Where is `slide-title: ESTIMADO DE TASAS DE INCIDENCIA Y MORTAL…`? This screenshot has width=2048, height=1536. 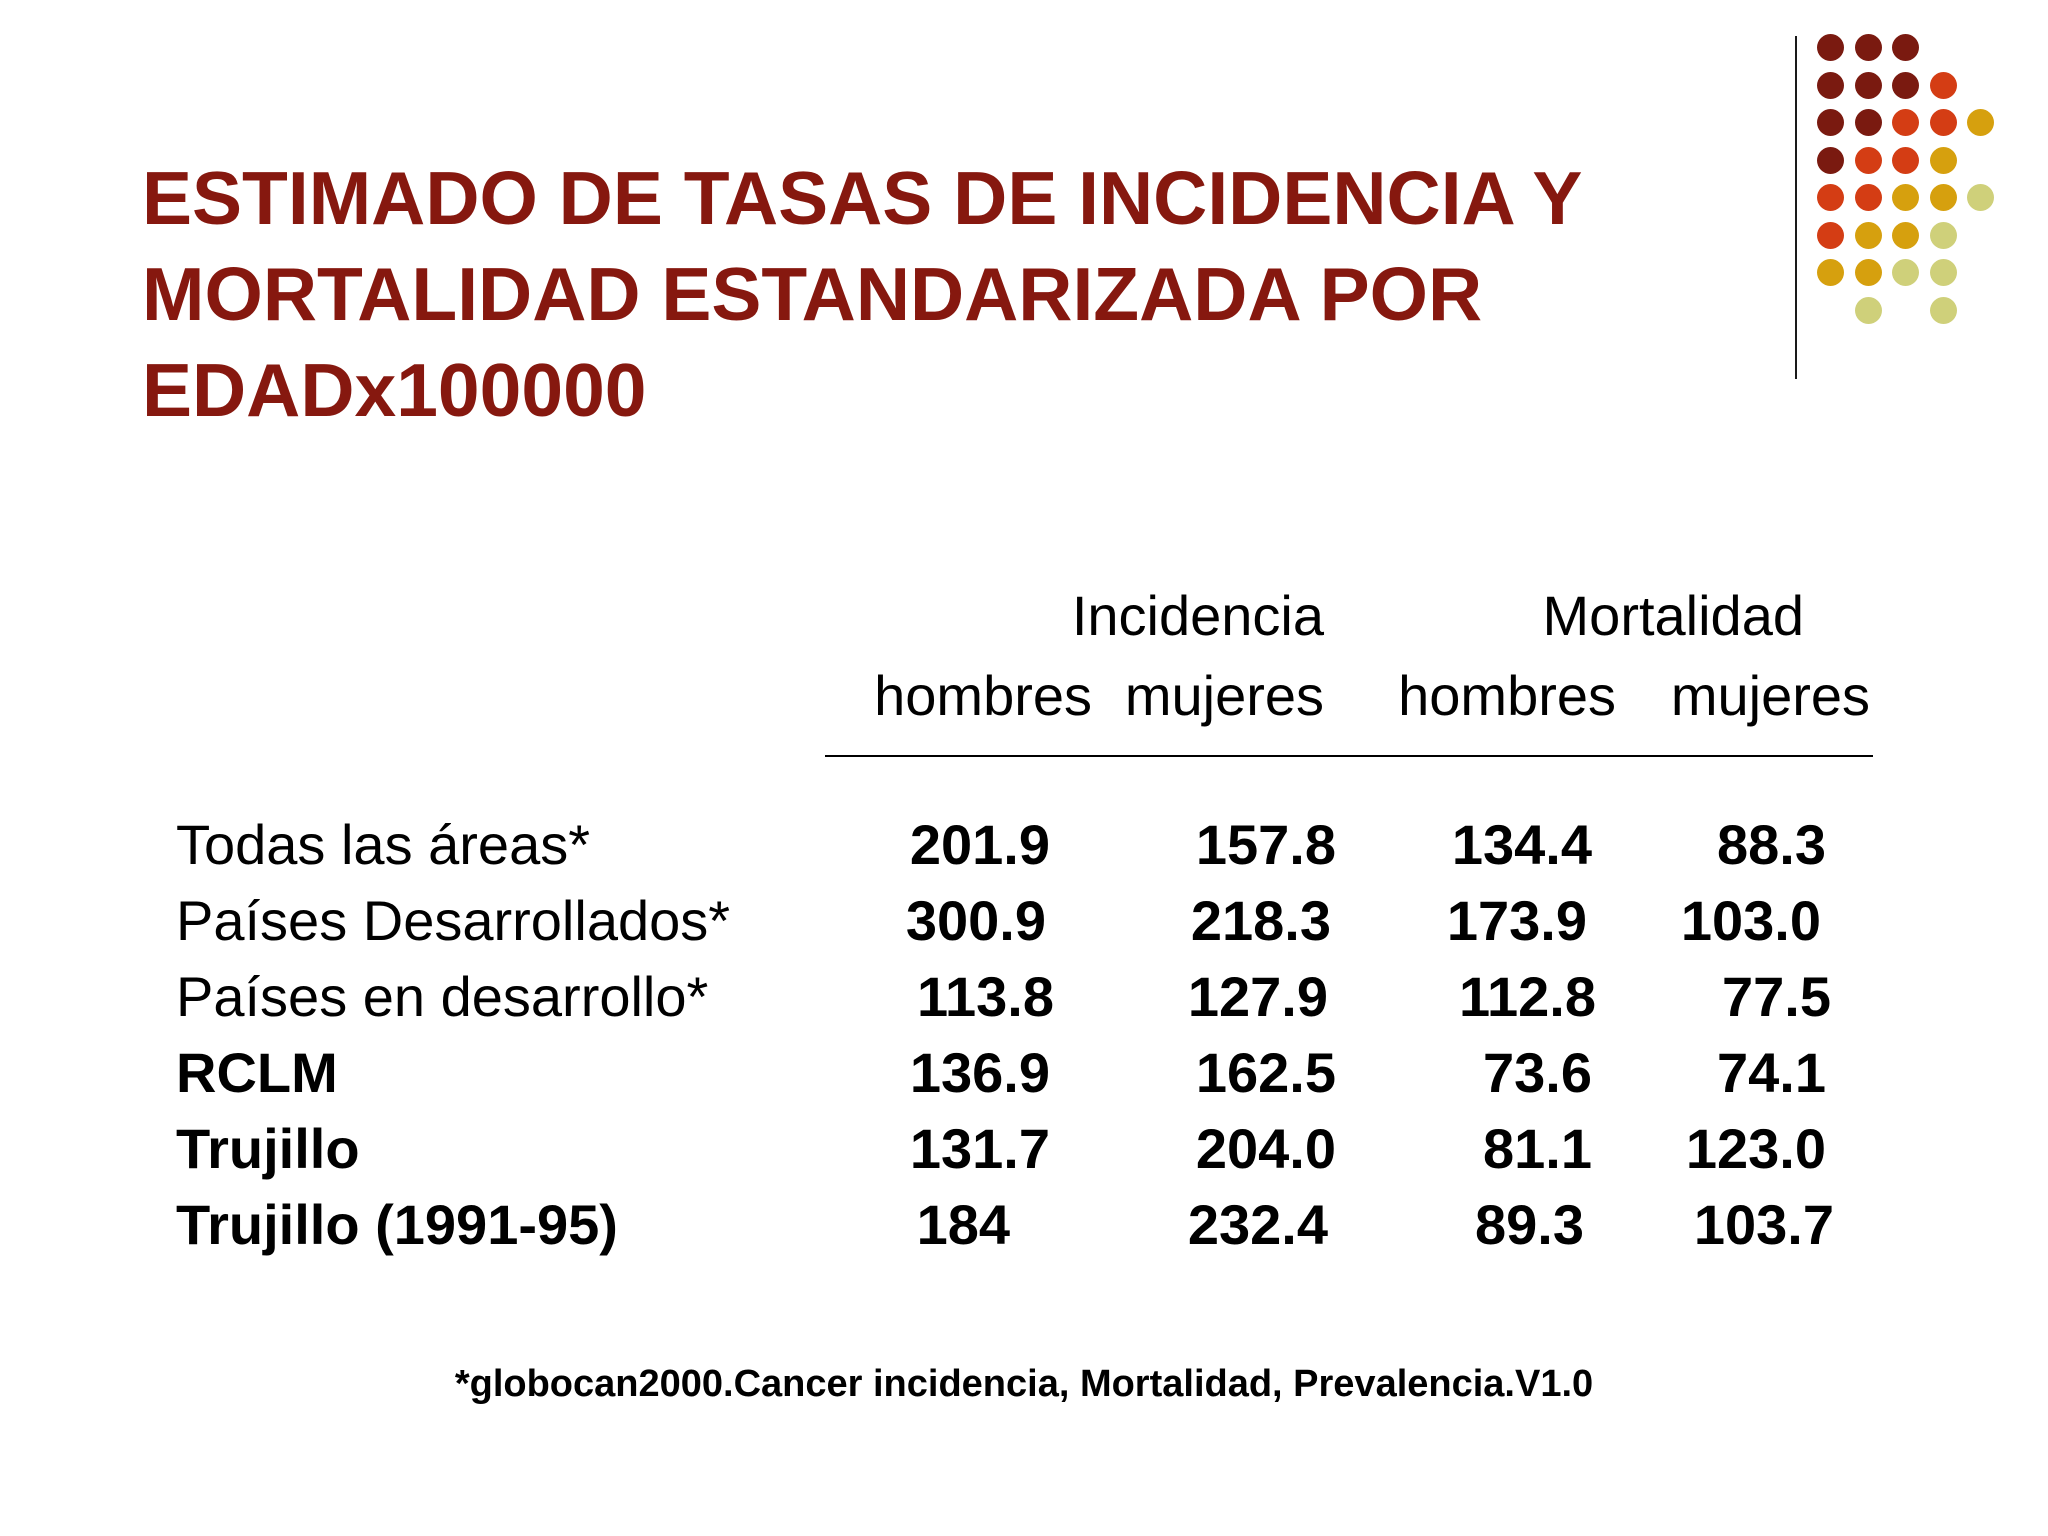 slide-title: ESTIMADO DE TASAS DE INCIDENCIA Y MORTAL… is located at coordinates (942, 294).